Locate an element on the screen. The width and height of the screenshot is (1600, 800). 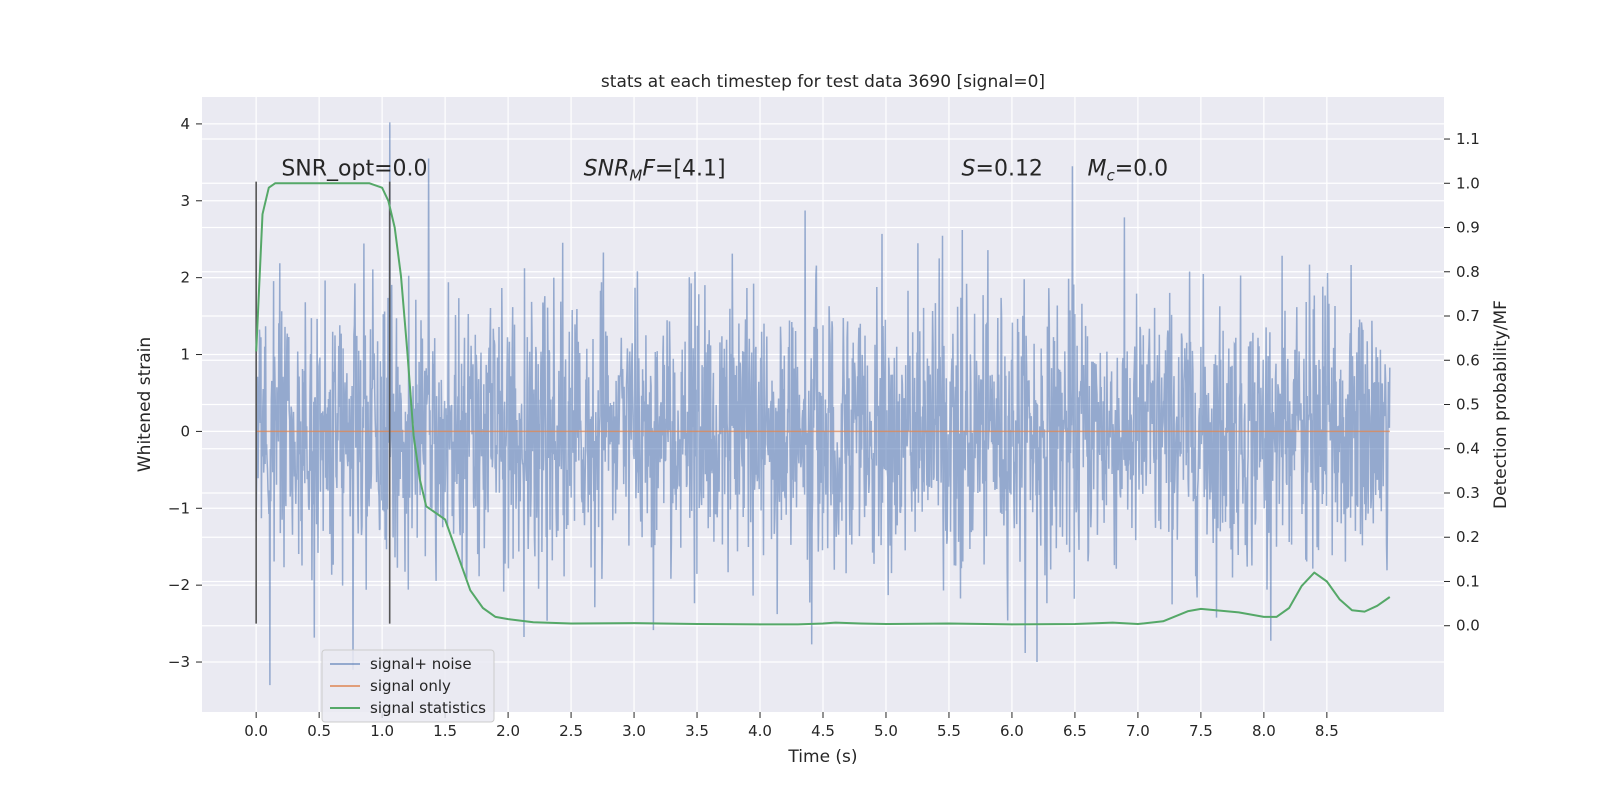
x-axis-label: Time (s) is located at coordinates (822, 757).